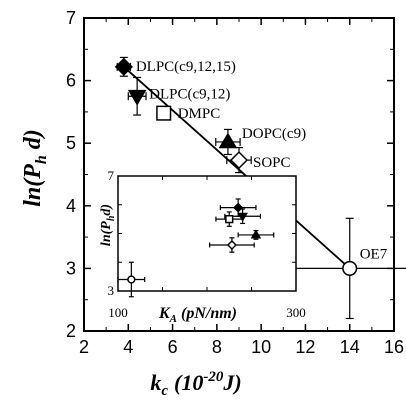 Image resolution: width=406 pixels, height=402 pixels. I want to click on x-axis-title-unit-post: J), so click(231, 382).